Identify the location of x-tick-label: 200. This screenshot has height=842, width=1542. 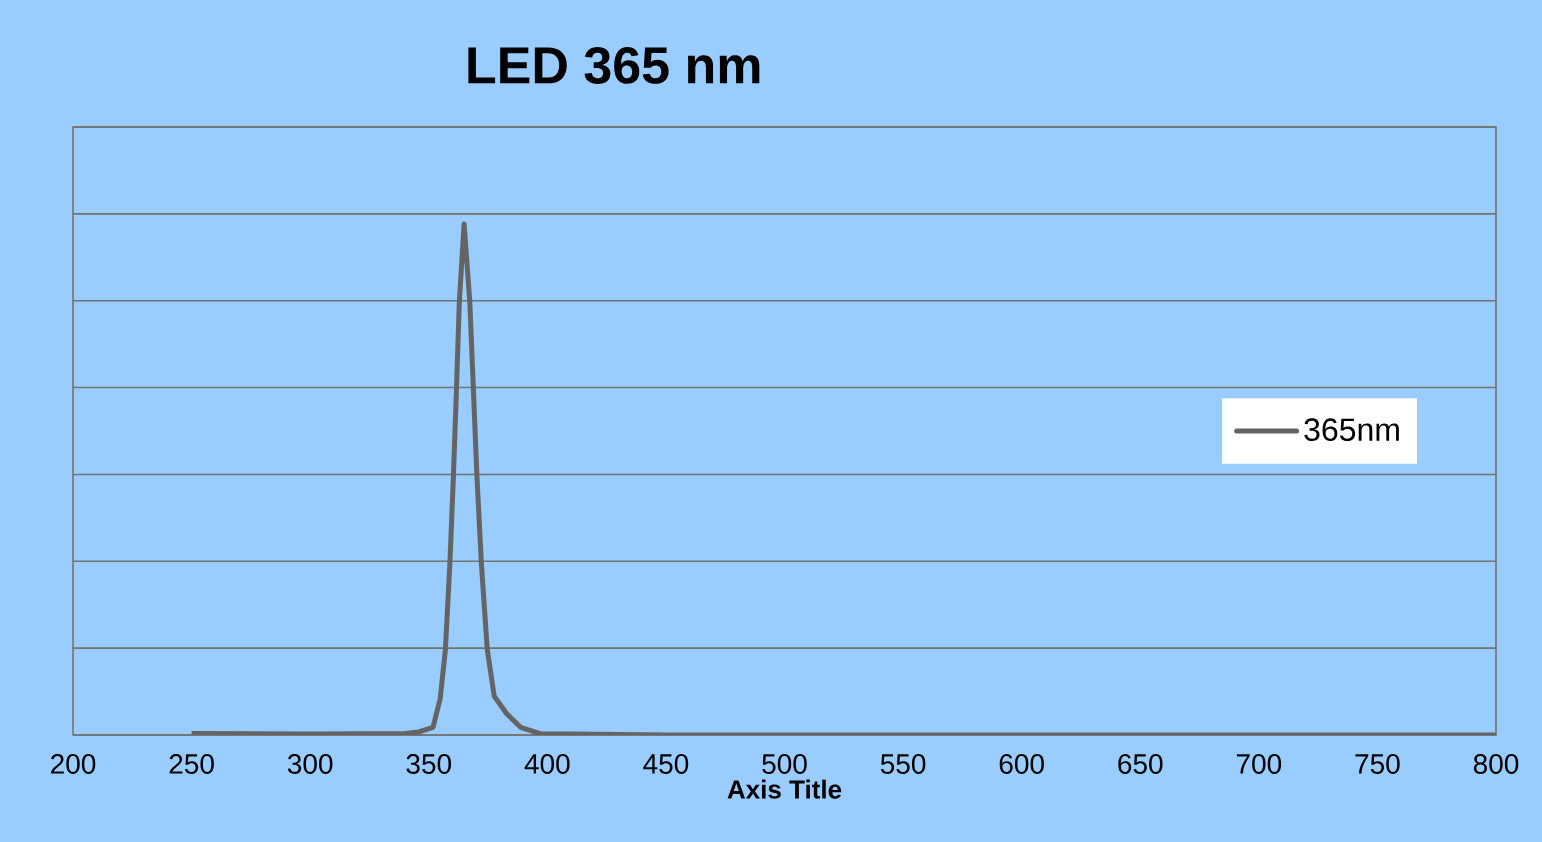
(73, 764).